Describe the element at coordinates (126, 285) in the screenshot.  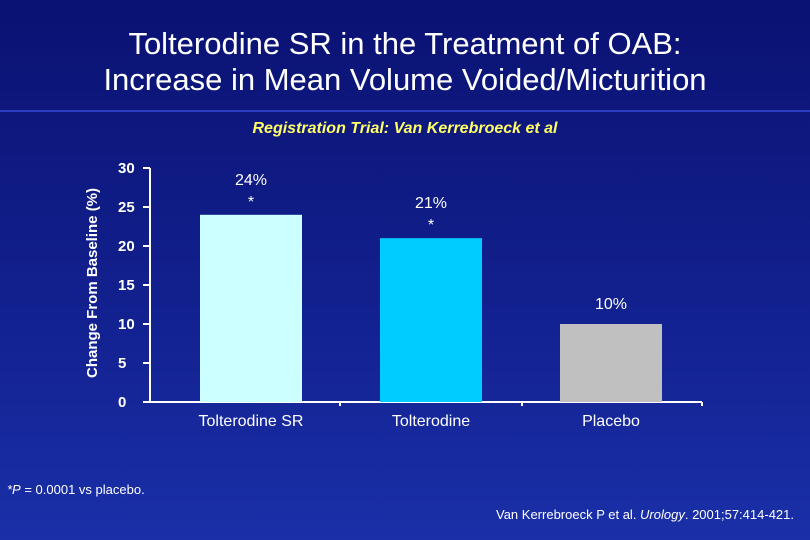
I see `y-tick-label: 15` at that location.